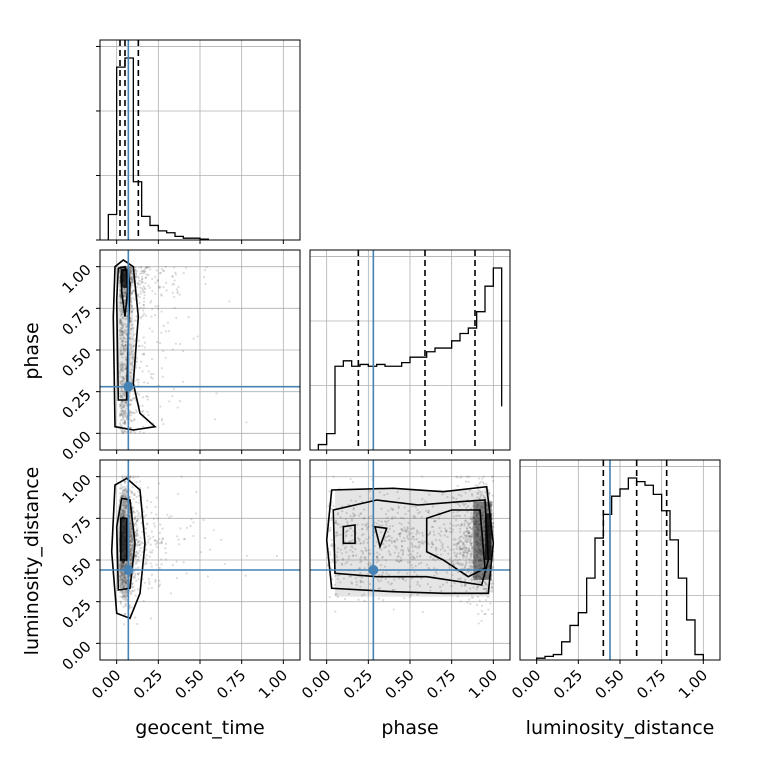 The height and width of the screenshot is (760, 760). I want to click on x-tick-label: 0.50, so click(399, 684).